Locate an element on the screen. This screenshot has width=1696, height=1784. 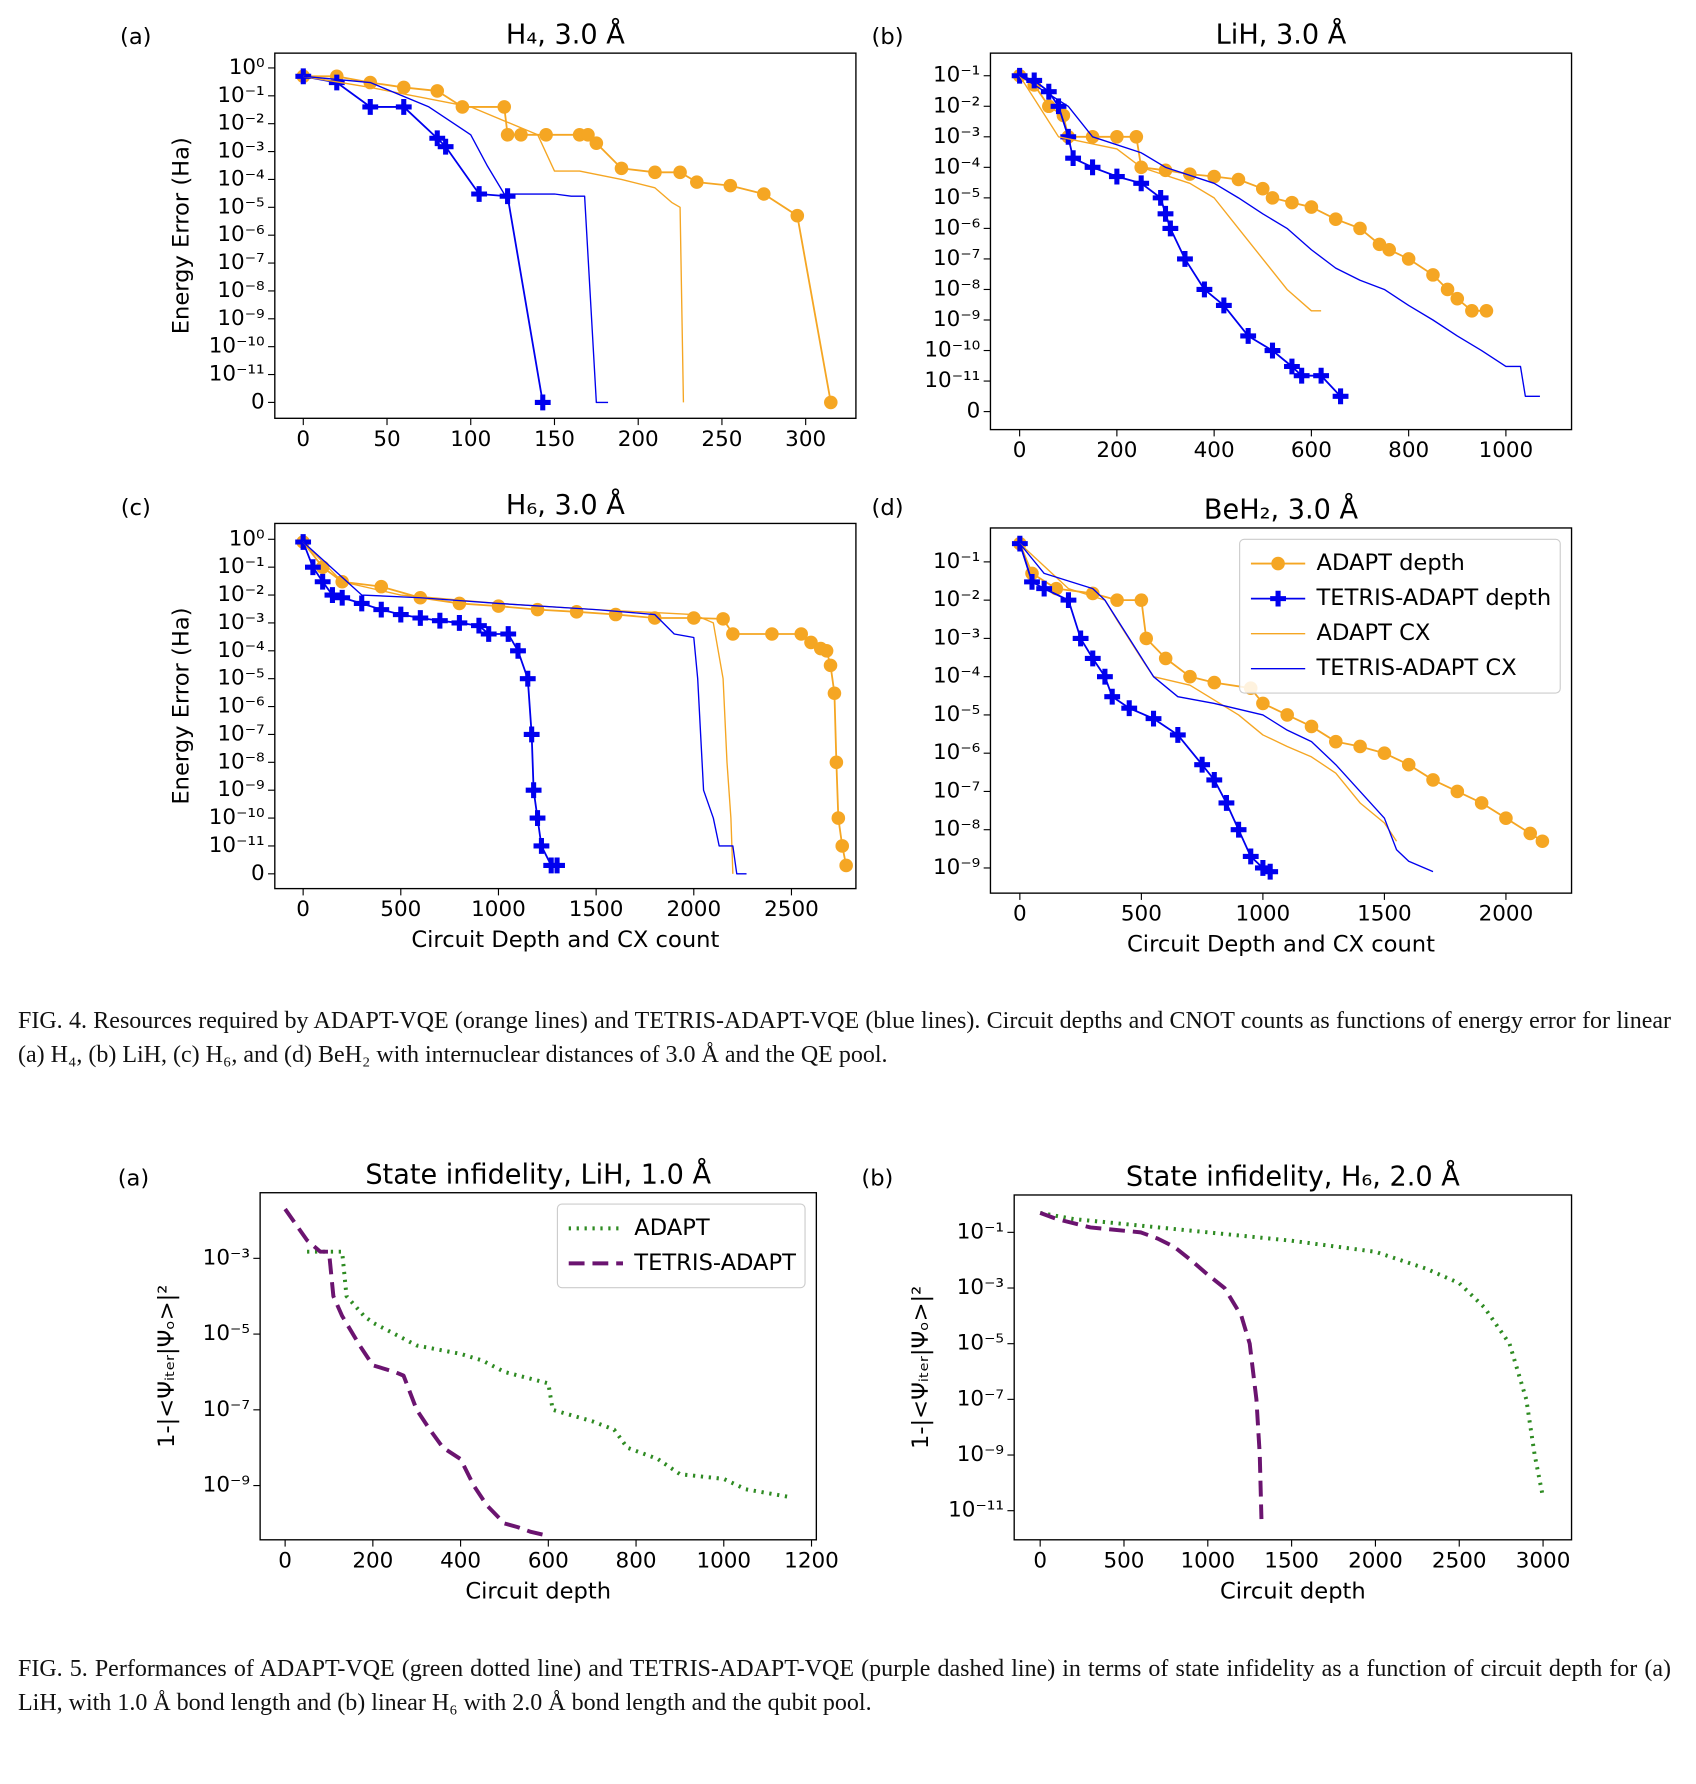
x-tick-label: 2000 is located at coordinates (1506, 914).